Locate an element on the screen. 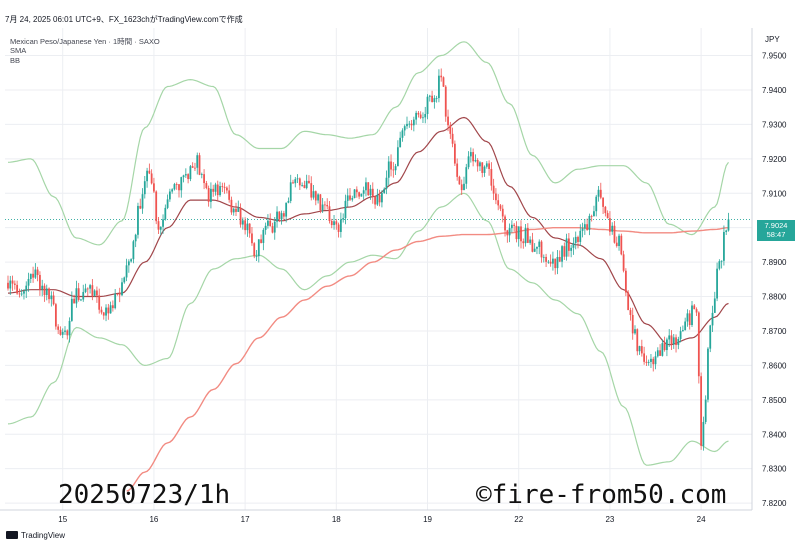  x-tick-label: 15 is located at coordinates (62, 519).